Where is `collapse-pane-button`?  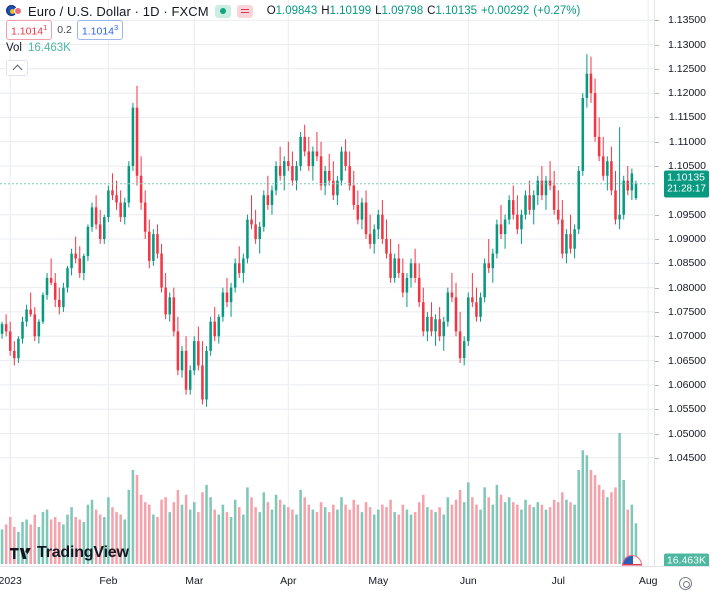 collapse-pane-button is located at coordinates (17, 68).